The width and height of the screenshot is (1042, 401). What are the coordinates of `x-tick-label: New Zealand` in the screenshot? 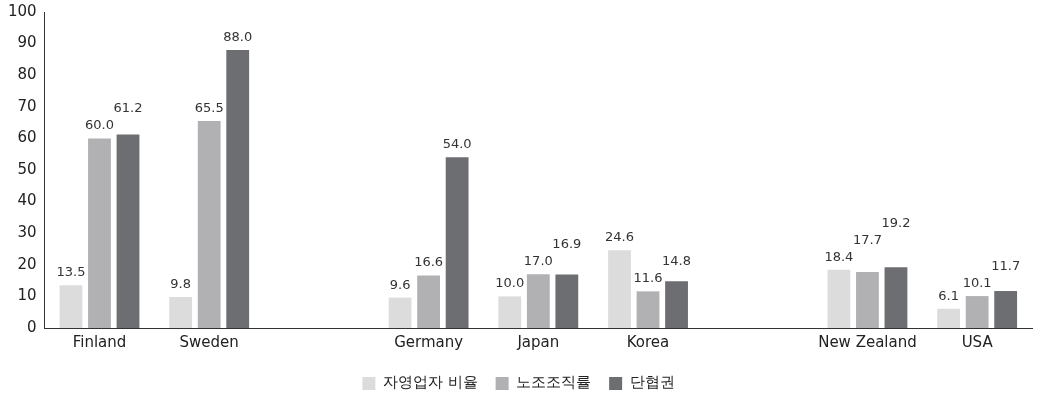 It's located at (867, 341).